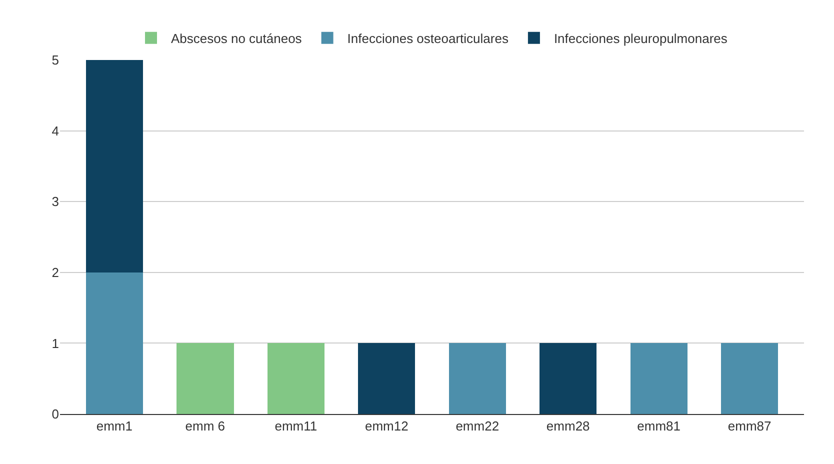 Image resolution: width=834 pixels, height=464 pixels. I want to click on x-tick-label: emm28, so click(568, 426).